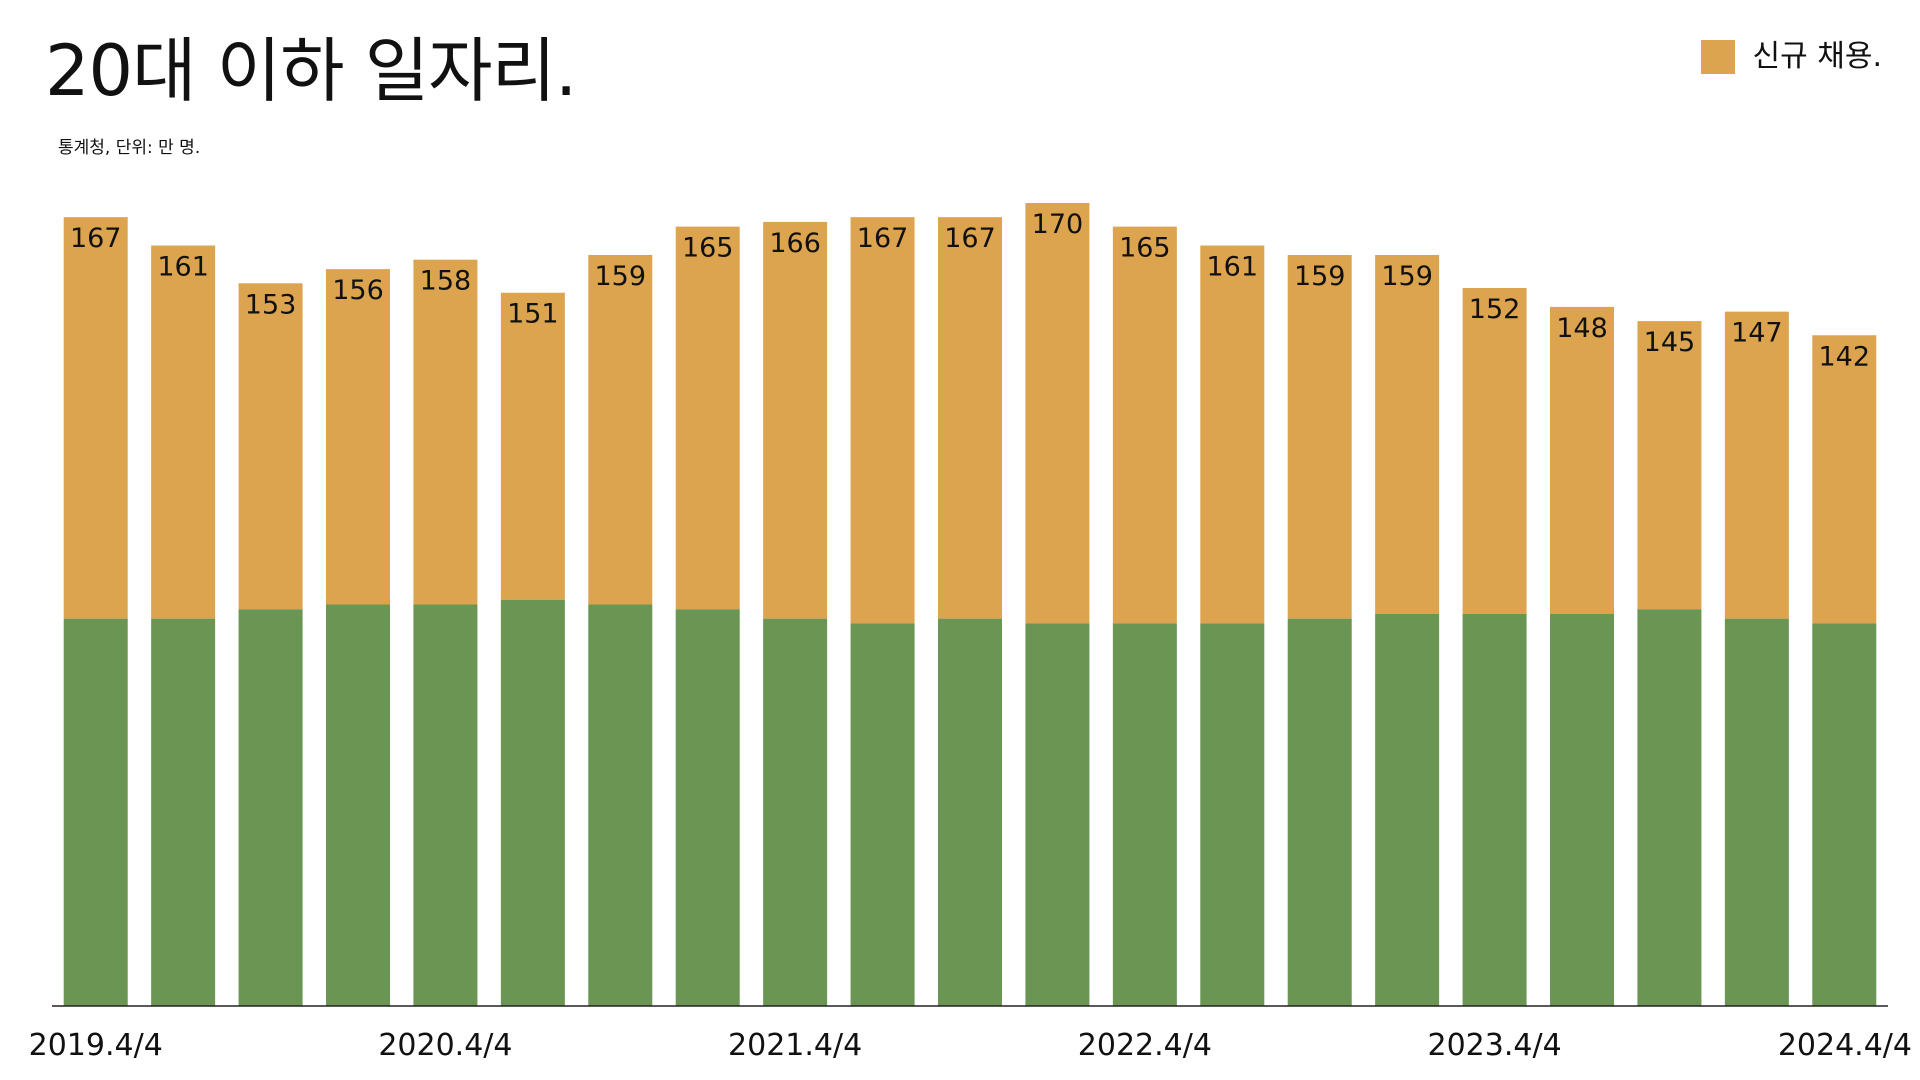 The image size is (1920, 1080). Describe the element at coordinates (96, 238) in the screenshot. I see `bar-value-label-0: 167` at that location.